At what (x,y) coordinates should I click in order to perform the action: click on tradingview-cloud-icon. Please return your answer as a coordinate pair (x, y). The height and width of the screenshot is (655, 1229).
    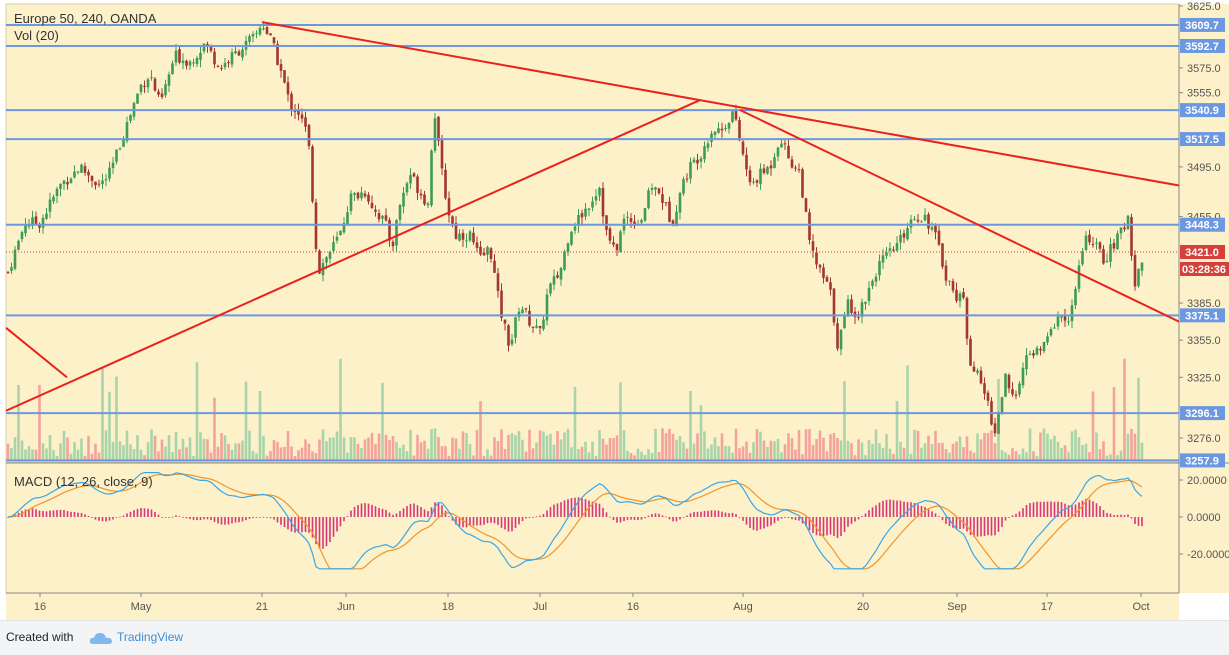
    Looking at the image, I should click on (101, 640).